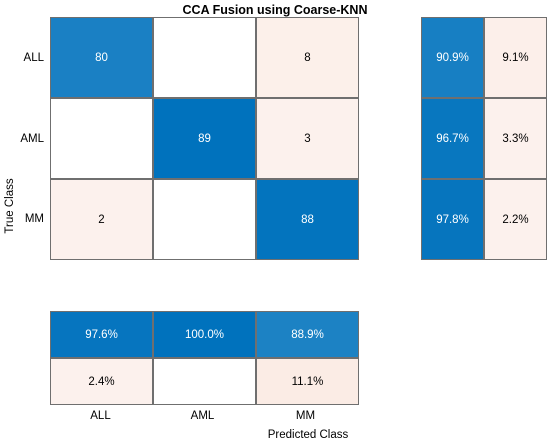 This screenshot has width=550, height=444. I want to click on column-summary-cell-1-0: 2.4%, so click(101, 381).